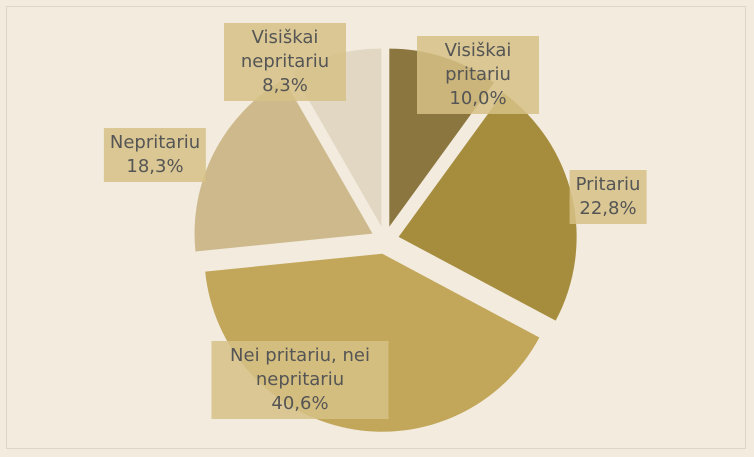 This screenshot has width=754, height=457. I want to click on data-label: Visiškai nepritariu 8,3%, so click(285, 62).